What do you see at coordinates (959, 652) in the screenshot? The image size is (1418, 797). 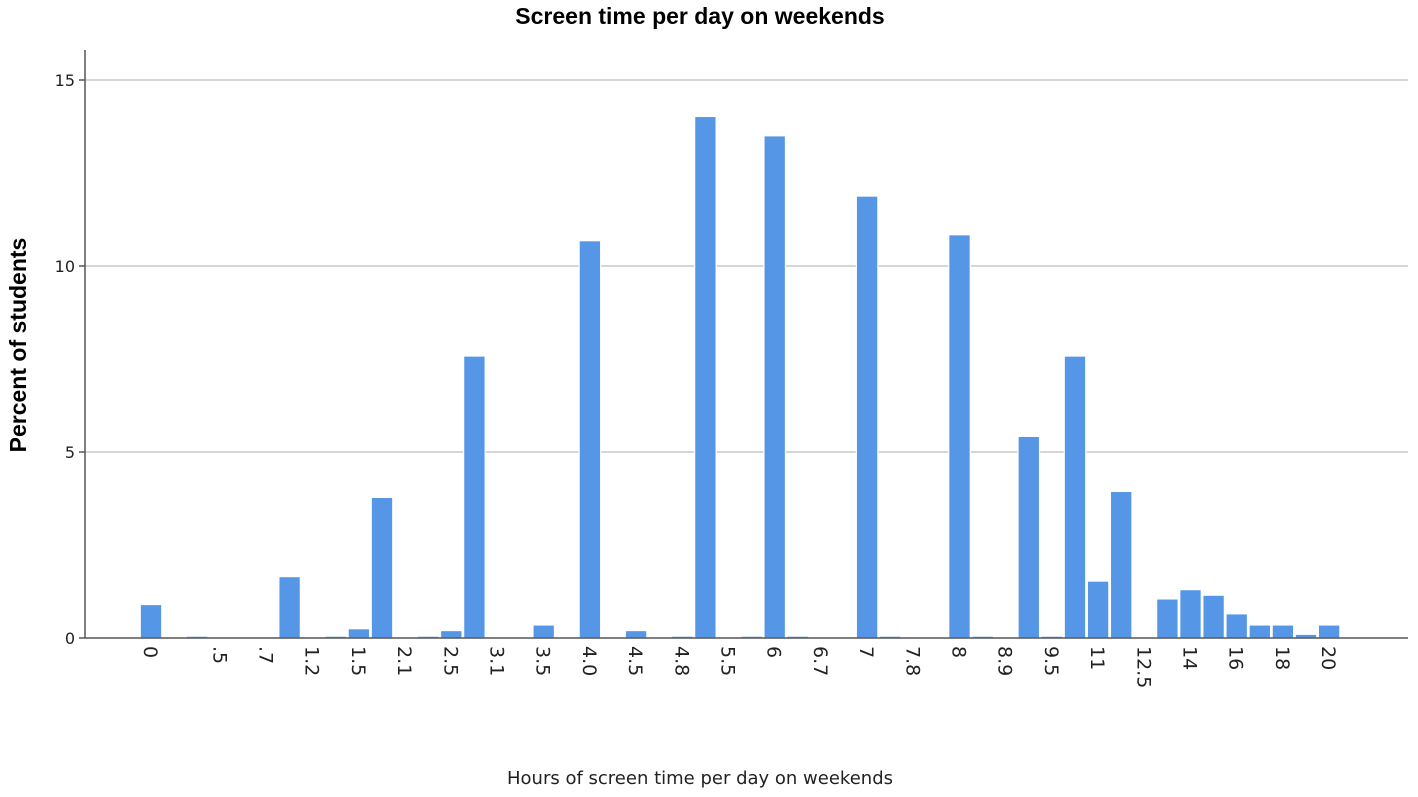 I see `x-tick-label: 8` at bounding box center [959, 652].